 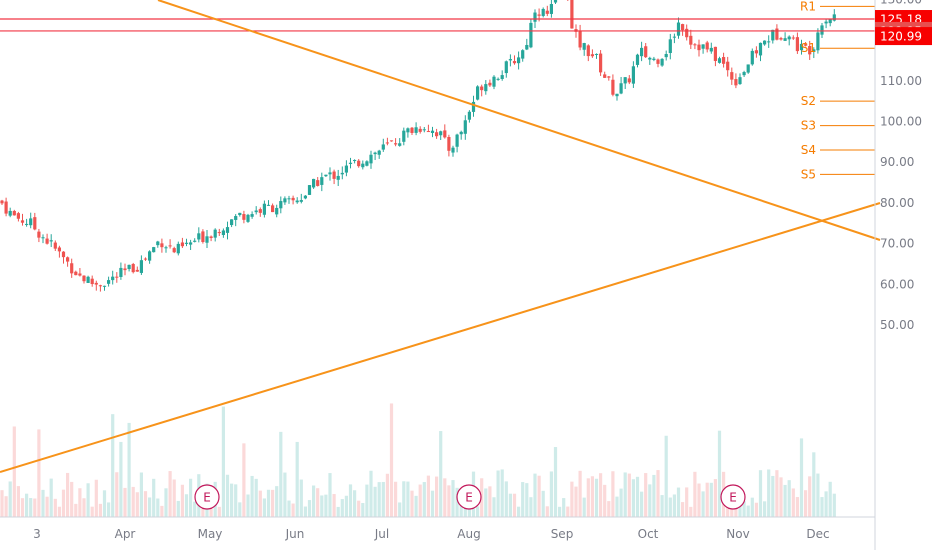 I want to click on time-tick-label: 3, so click(x=37, y=534).